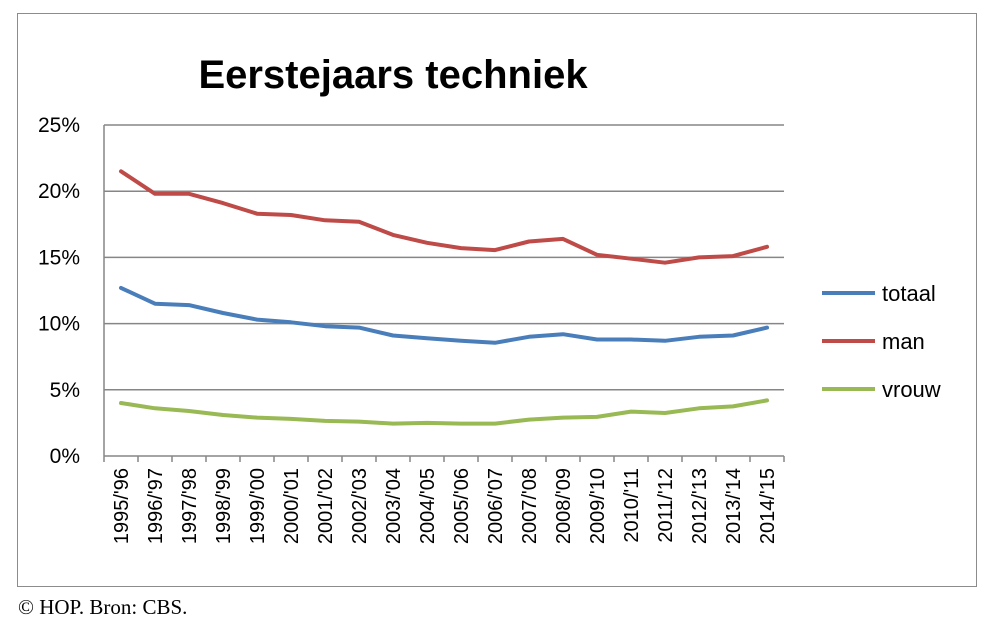 This screenshot has width=990, height=625. Describe the element at coordinates (444, 412) in the screenshot. I see `series-line-vrouw` at that location.